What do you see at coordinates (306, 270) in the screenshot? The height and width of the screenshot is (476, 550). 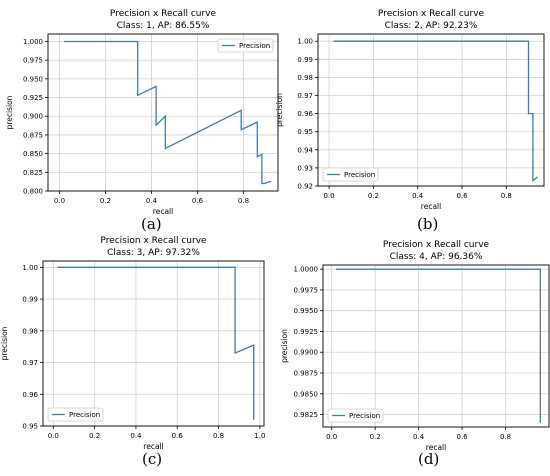 I see `y-tick-label: 1.0000` at bounding box center [306, 270].